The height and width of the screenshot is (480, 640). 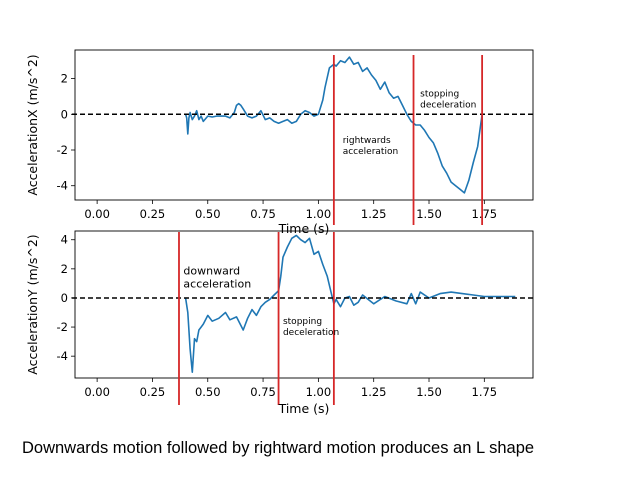 I want to click on y-axis-label: AccelerationY (m/s^2), so click(x=32, y=304).